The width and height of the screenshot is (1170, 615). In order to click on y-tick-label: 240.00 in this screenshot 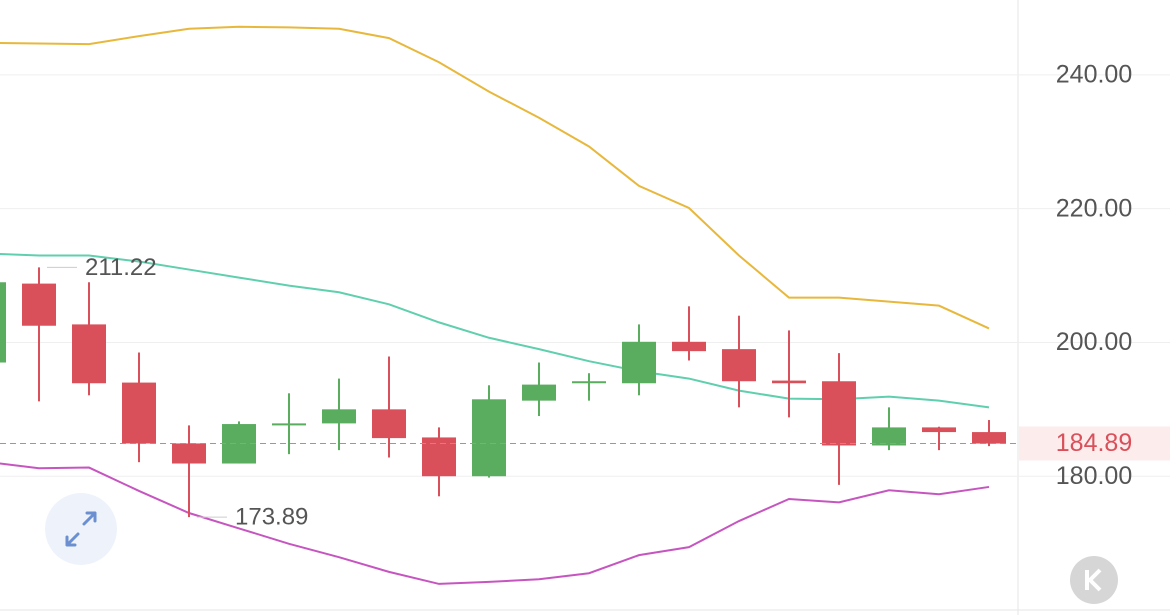, I will do `click(1094, 75)`.